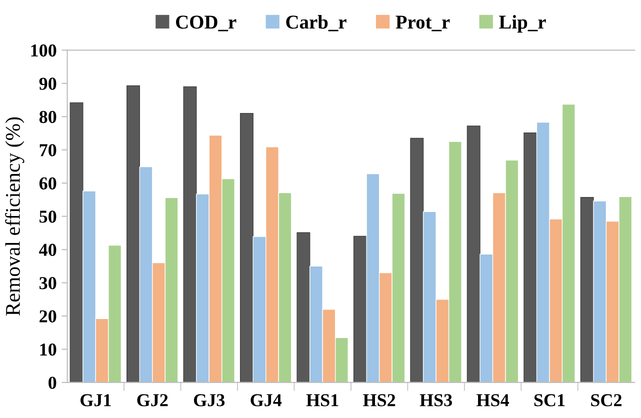  I want to click on y-tick-label: 100, so click(43, 50).